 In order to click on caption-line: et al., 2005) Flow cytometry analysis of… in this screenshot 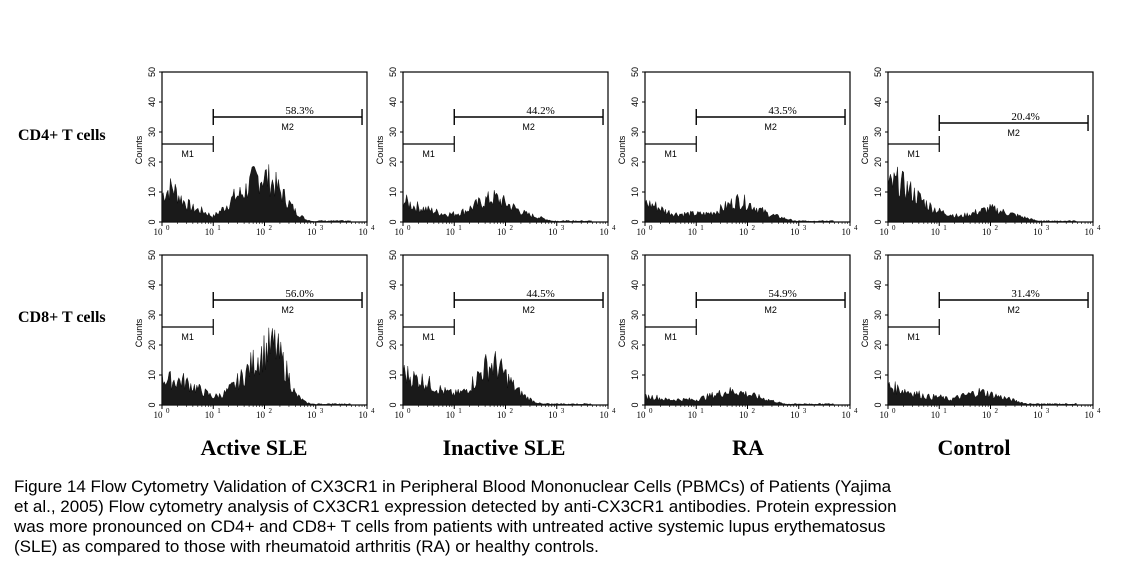, I will do `click(455, 506)`.